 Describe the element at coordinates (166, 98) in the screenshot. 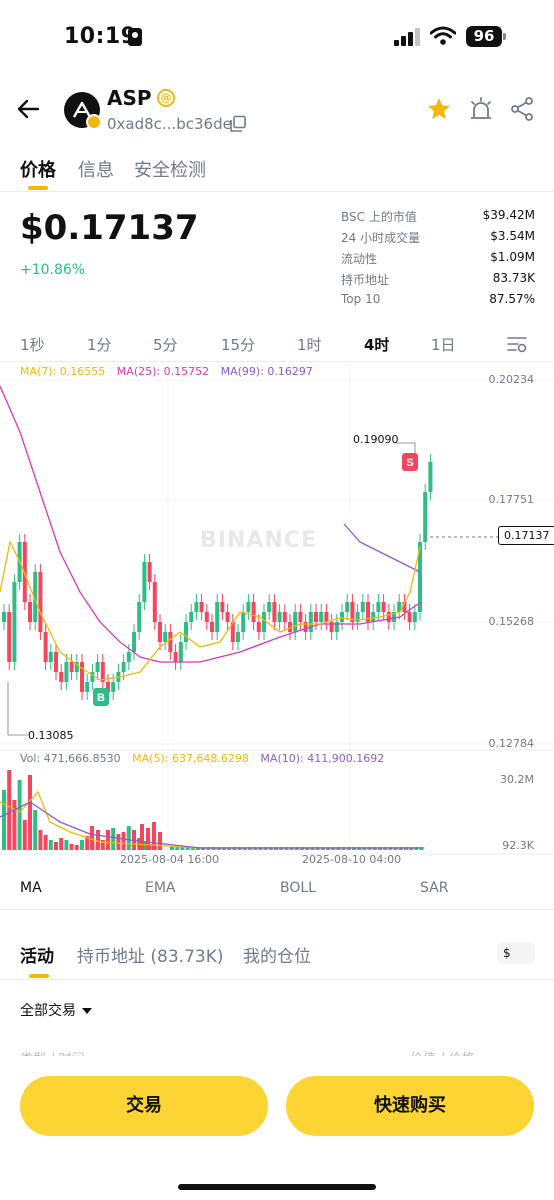

I see `verified-icon: @` at that location.